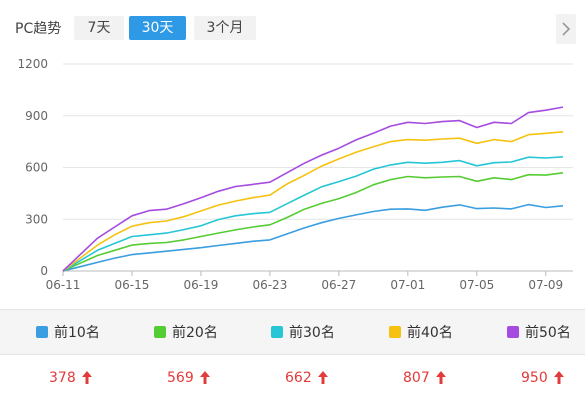 The image size is (585, 400). I want to click on y-axis-labels: 0 300 600 900 1200, so click(32, 167).